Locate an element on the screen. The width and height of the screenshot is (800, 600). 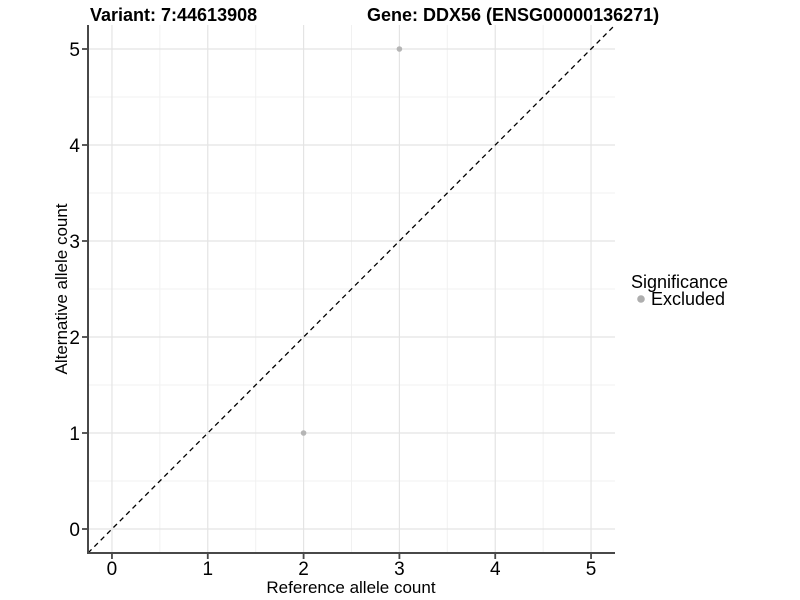
x-tick-labels: 0 1 2 3 4 5 is located at coordinates (352, 569).